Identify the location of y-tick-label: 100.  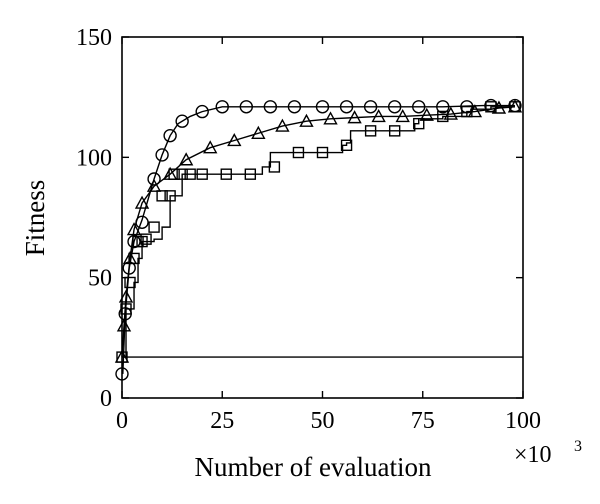
(94, 158).